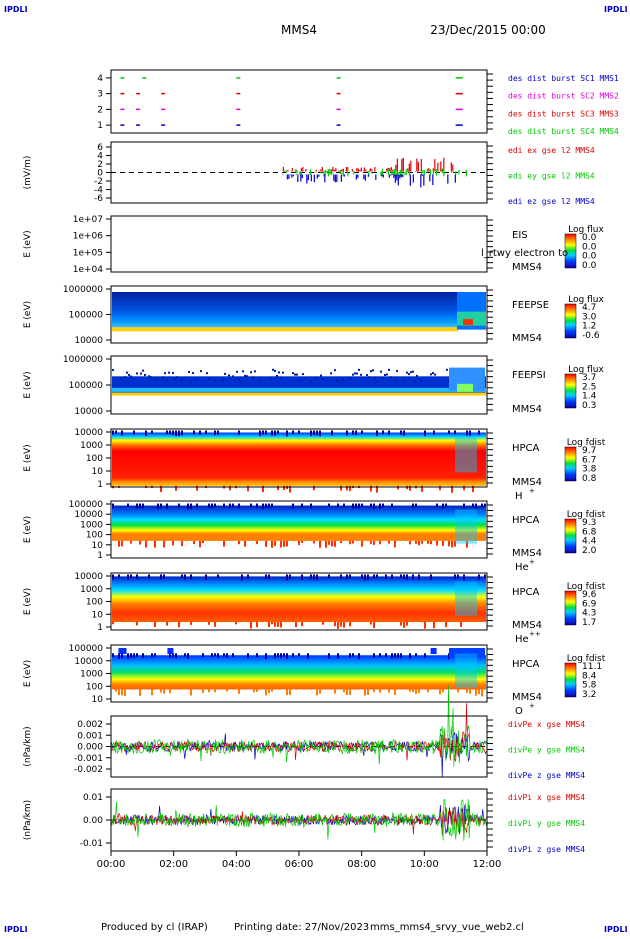  What do you see at coordinates (520, 235) in the screenshot?
I see `eis-side-label: EIS` at bounding box center [520, 235].